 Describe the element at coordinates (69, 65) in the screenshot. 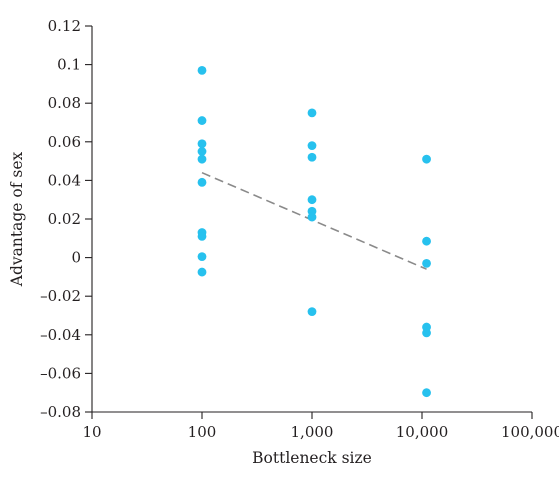

I see `y-tick-label: 0.1` at that location.